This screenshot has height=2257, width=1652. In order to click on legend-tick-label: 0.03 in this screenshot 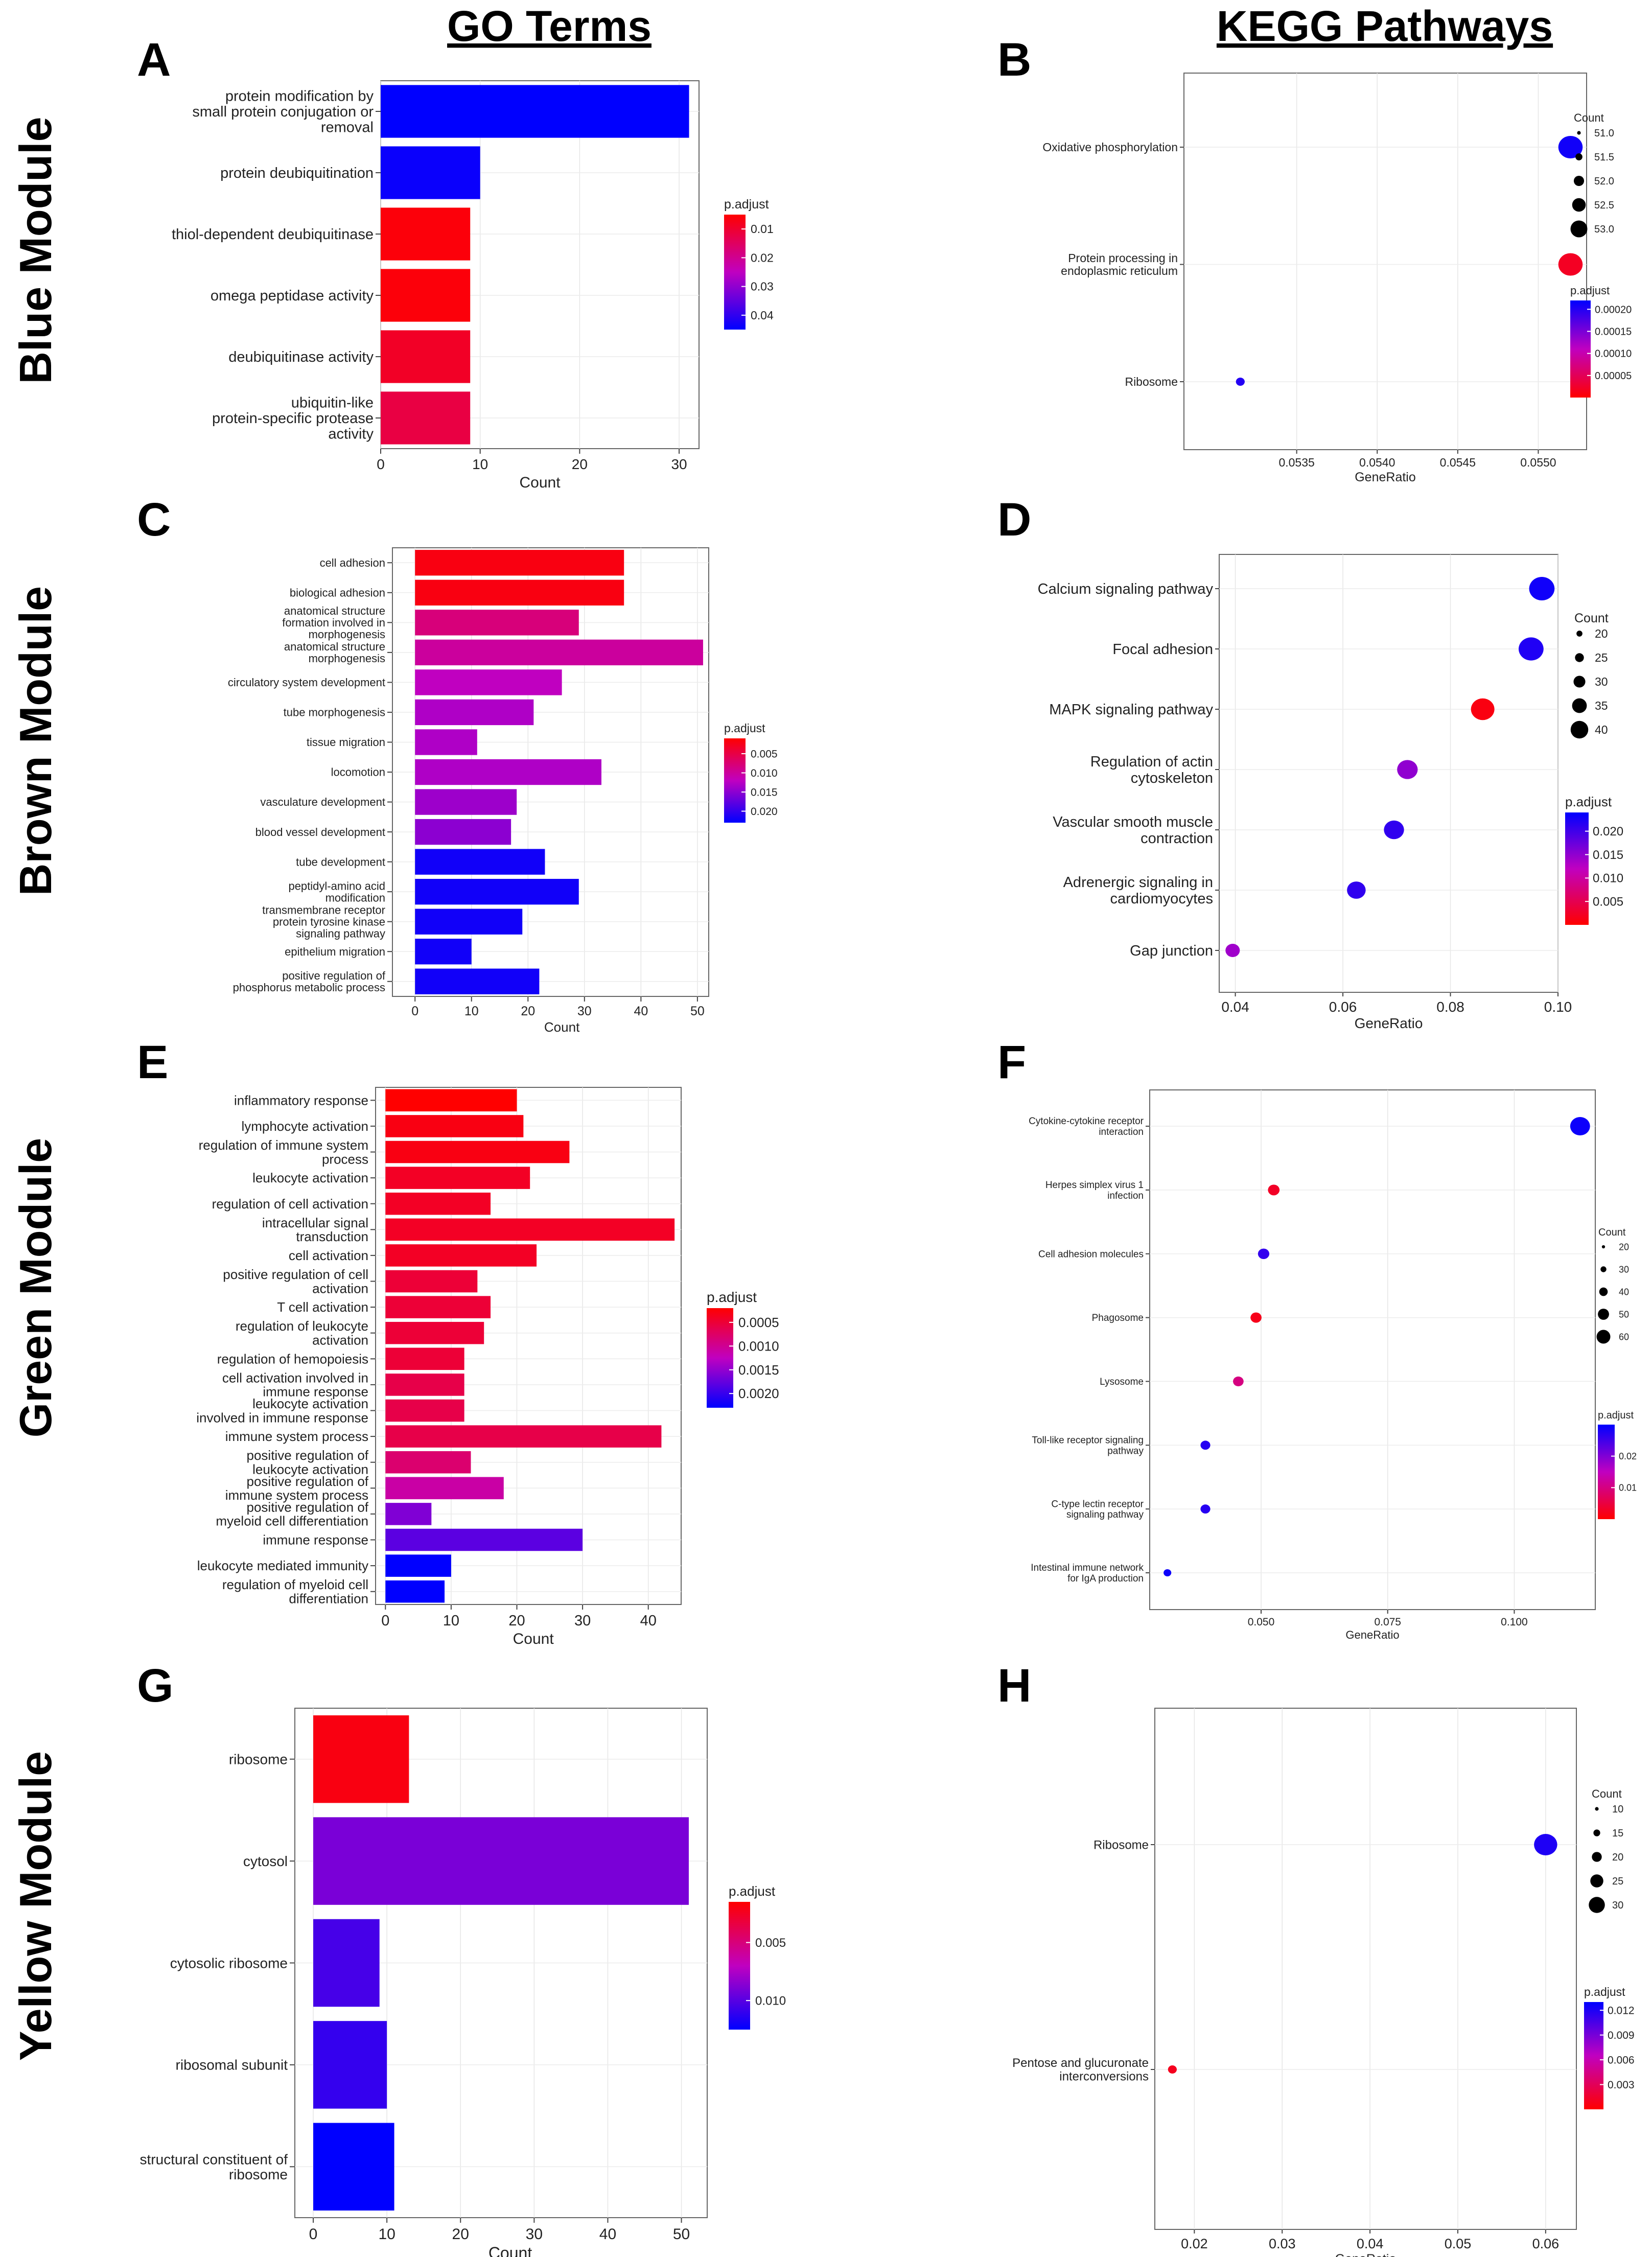, I will do `click(762, 286)`.